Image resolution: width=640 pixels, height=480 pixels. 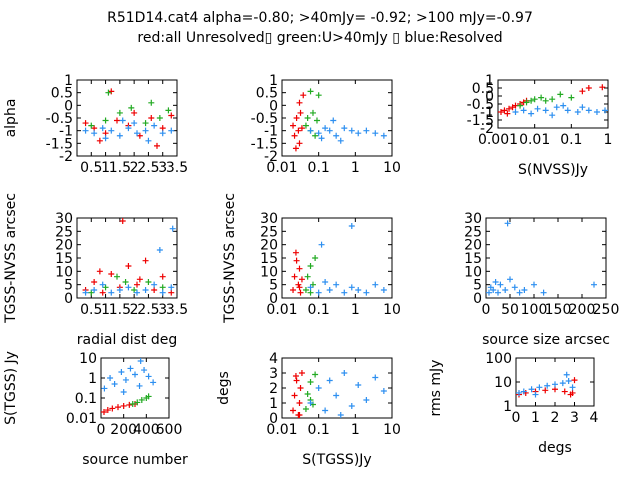 I want to click on plot-frame, so click(x=546, y=258).